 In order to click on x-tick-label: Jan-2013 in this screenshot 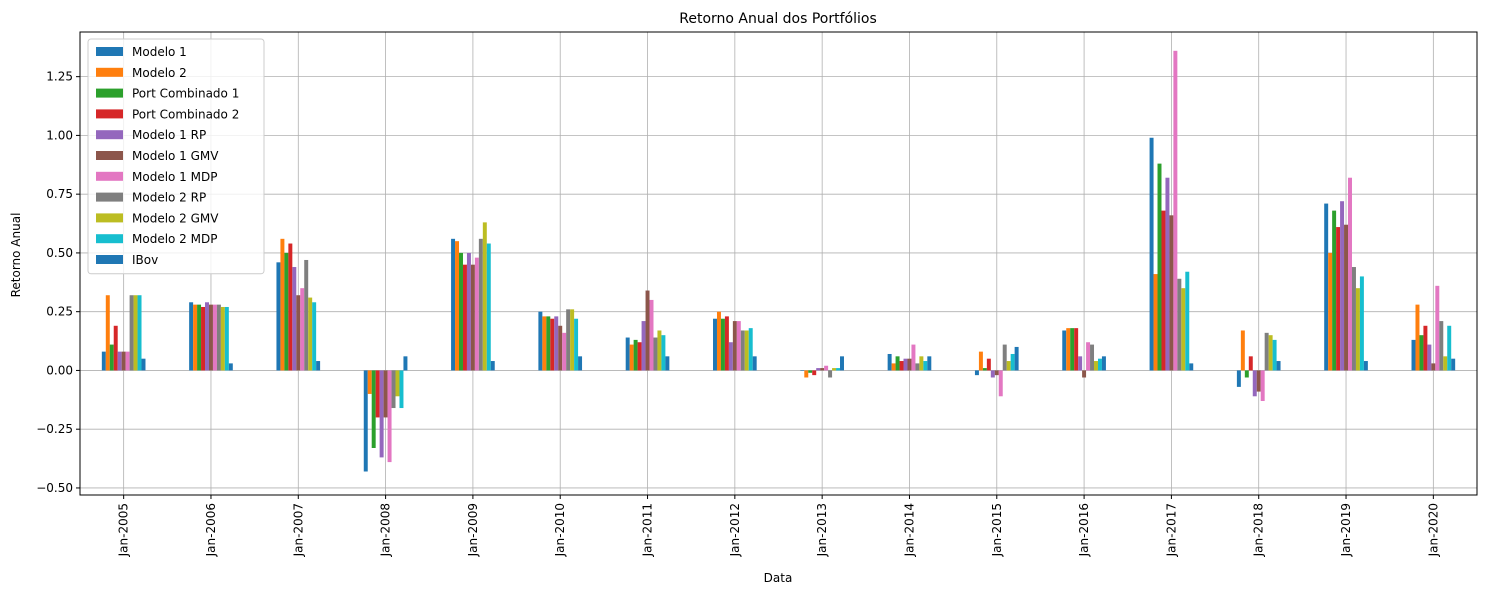, I will do `click(822, 530)`.